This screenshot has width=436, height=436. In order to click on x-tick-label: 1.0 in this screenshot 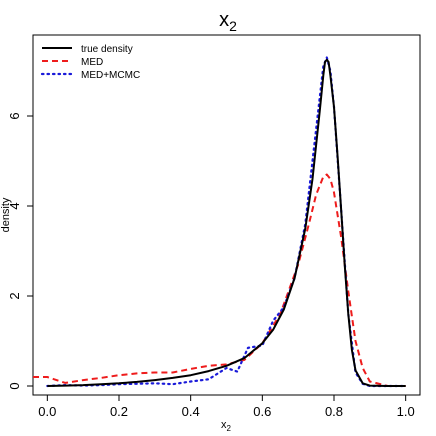, I will do `click(406, 411)`.